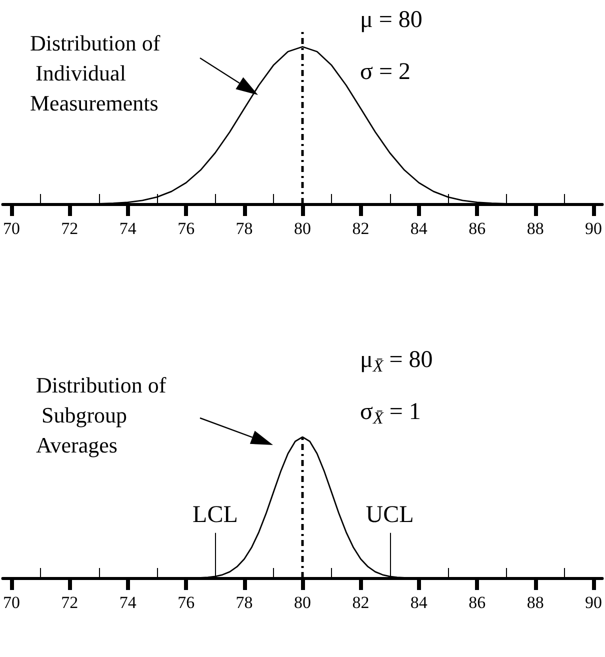 Image resolution: width=605 pixels, height=657 pixels. What do you see at coordinates (390, 515) in the screenshot?
I see `ref-line-label: UCL` at bounding box center [390, 515].